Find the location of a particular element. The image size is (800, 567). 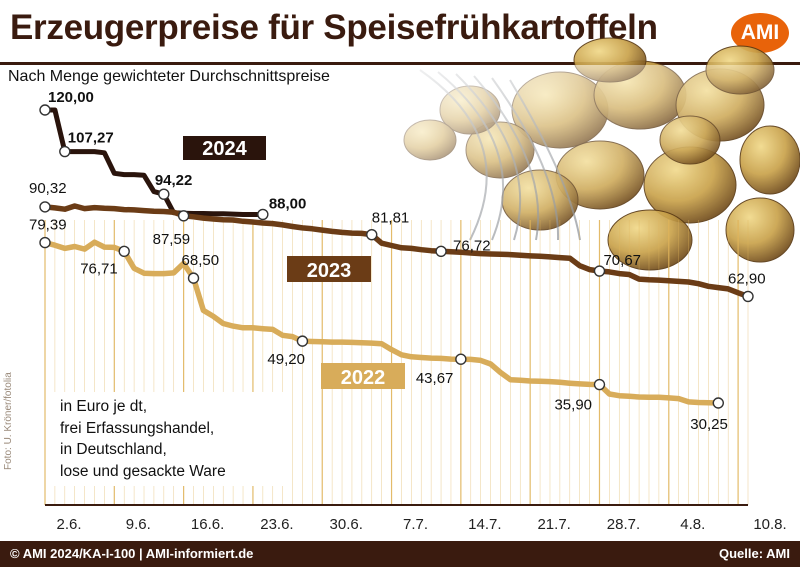

photo-credit: Foto: U. Kröner/fotolia is located at coordinates (8, 421).